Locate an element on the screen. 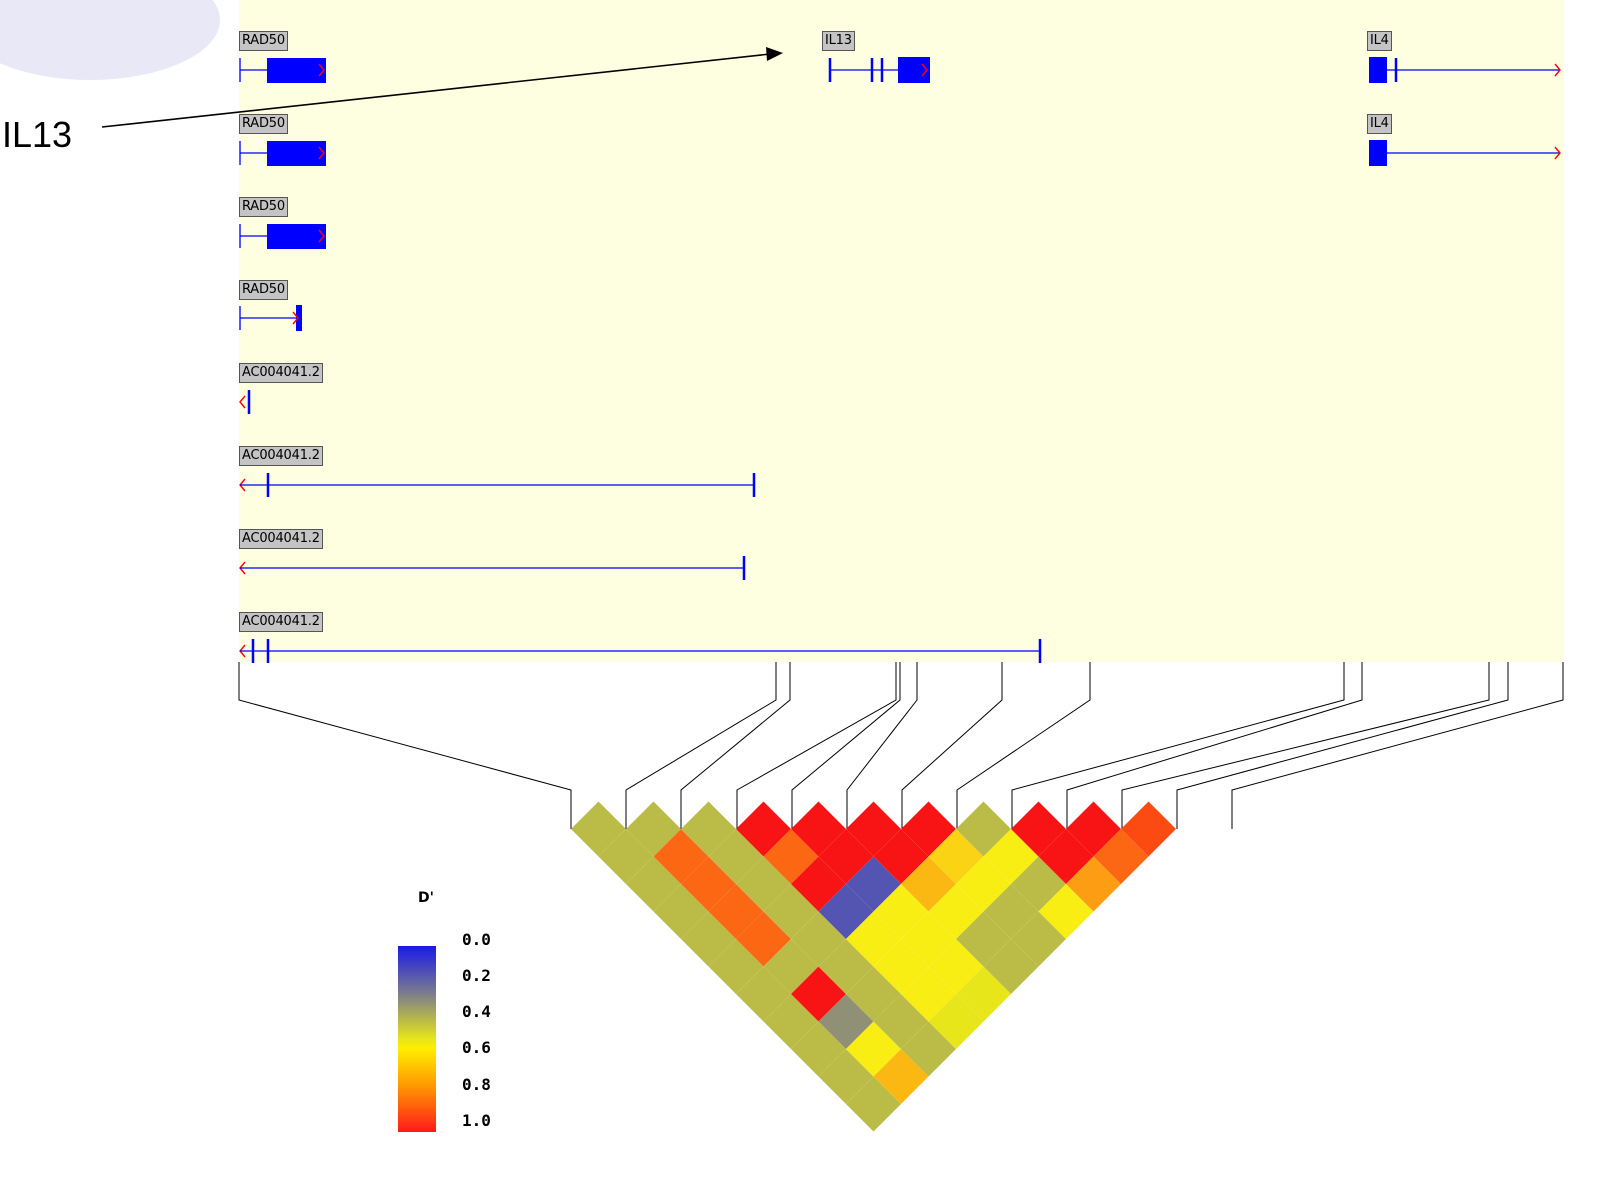 This screenshot has height=1183, width=1598. gene-label-ac004041-3: AC004041.2 is located at coordinates (281, 539).